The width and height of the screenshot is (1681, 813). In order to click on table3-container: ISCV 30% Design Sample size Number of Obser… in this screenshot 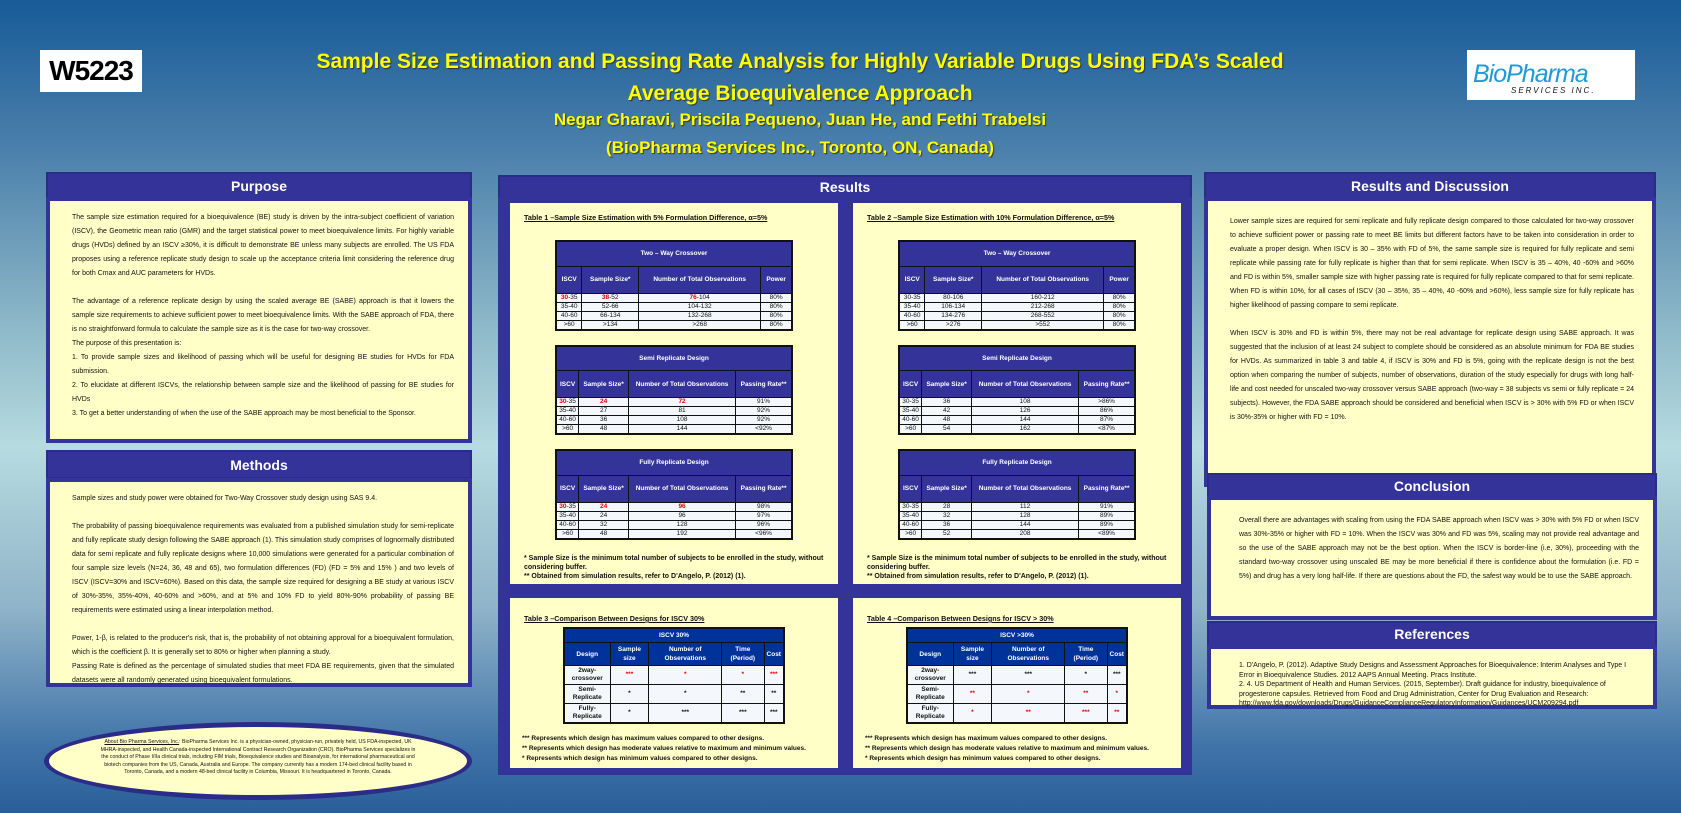, I will do `click(674, 675)`.